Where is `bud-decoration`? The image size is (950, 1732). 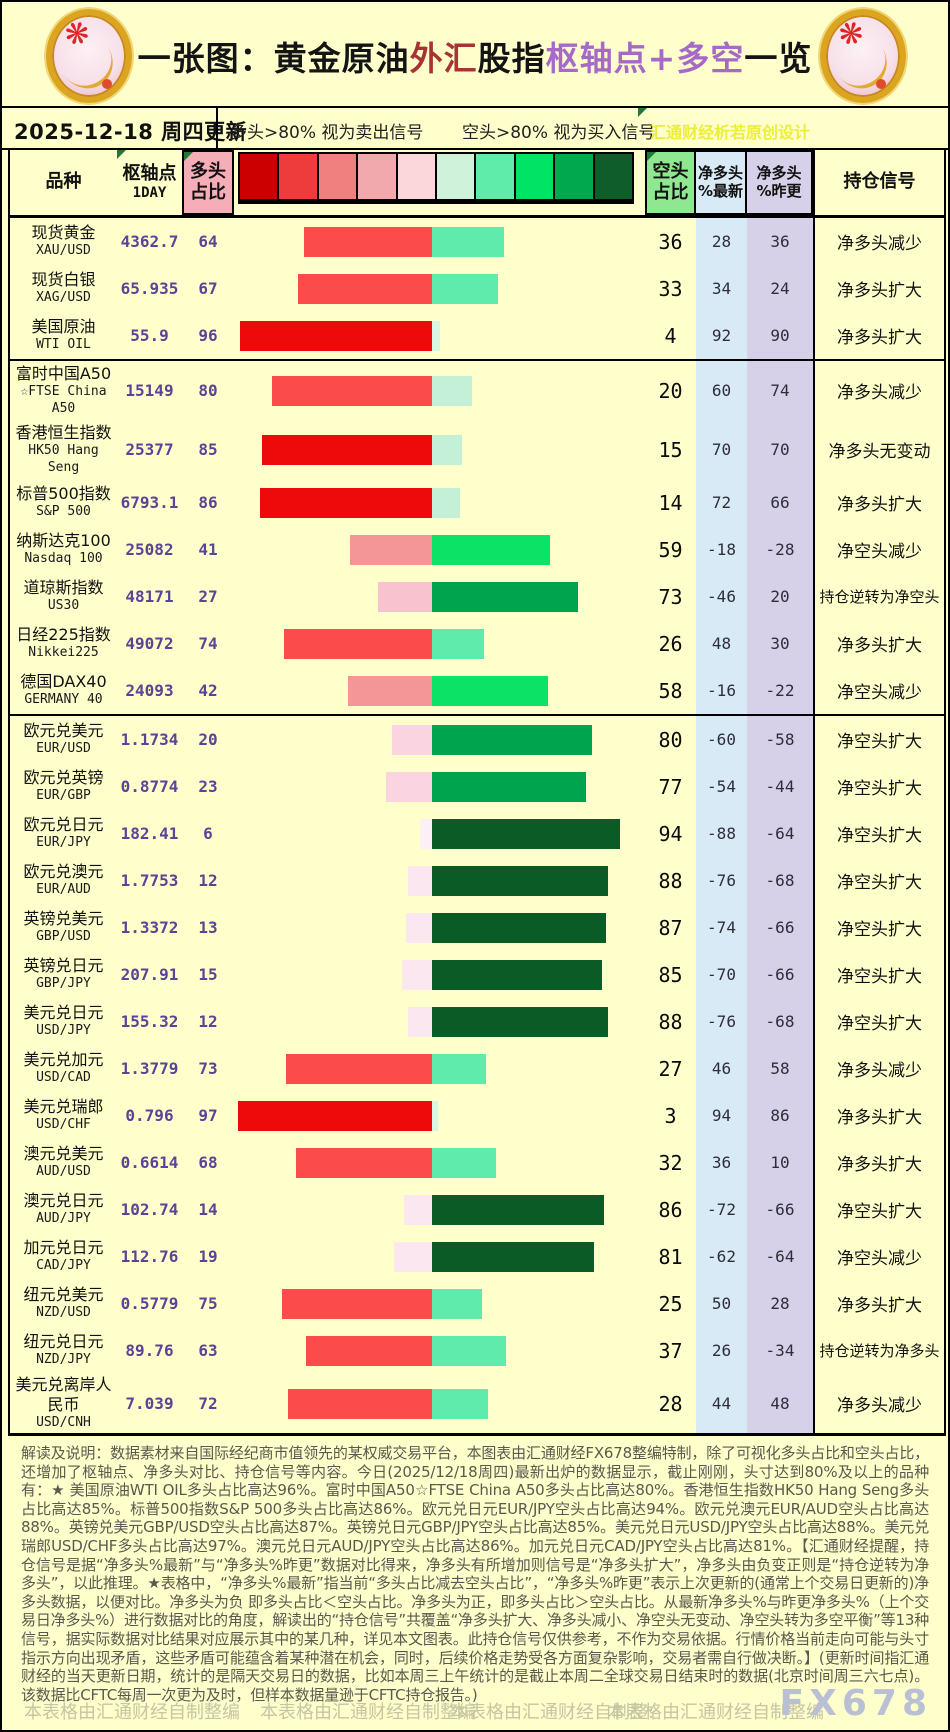
bud-decoration is located at coordinates (881, 84).